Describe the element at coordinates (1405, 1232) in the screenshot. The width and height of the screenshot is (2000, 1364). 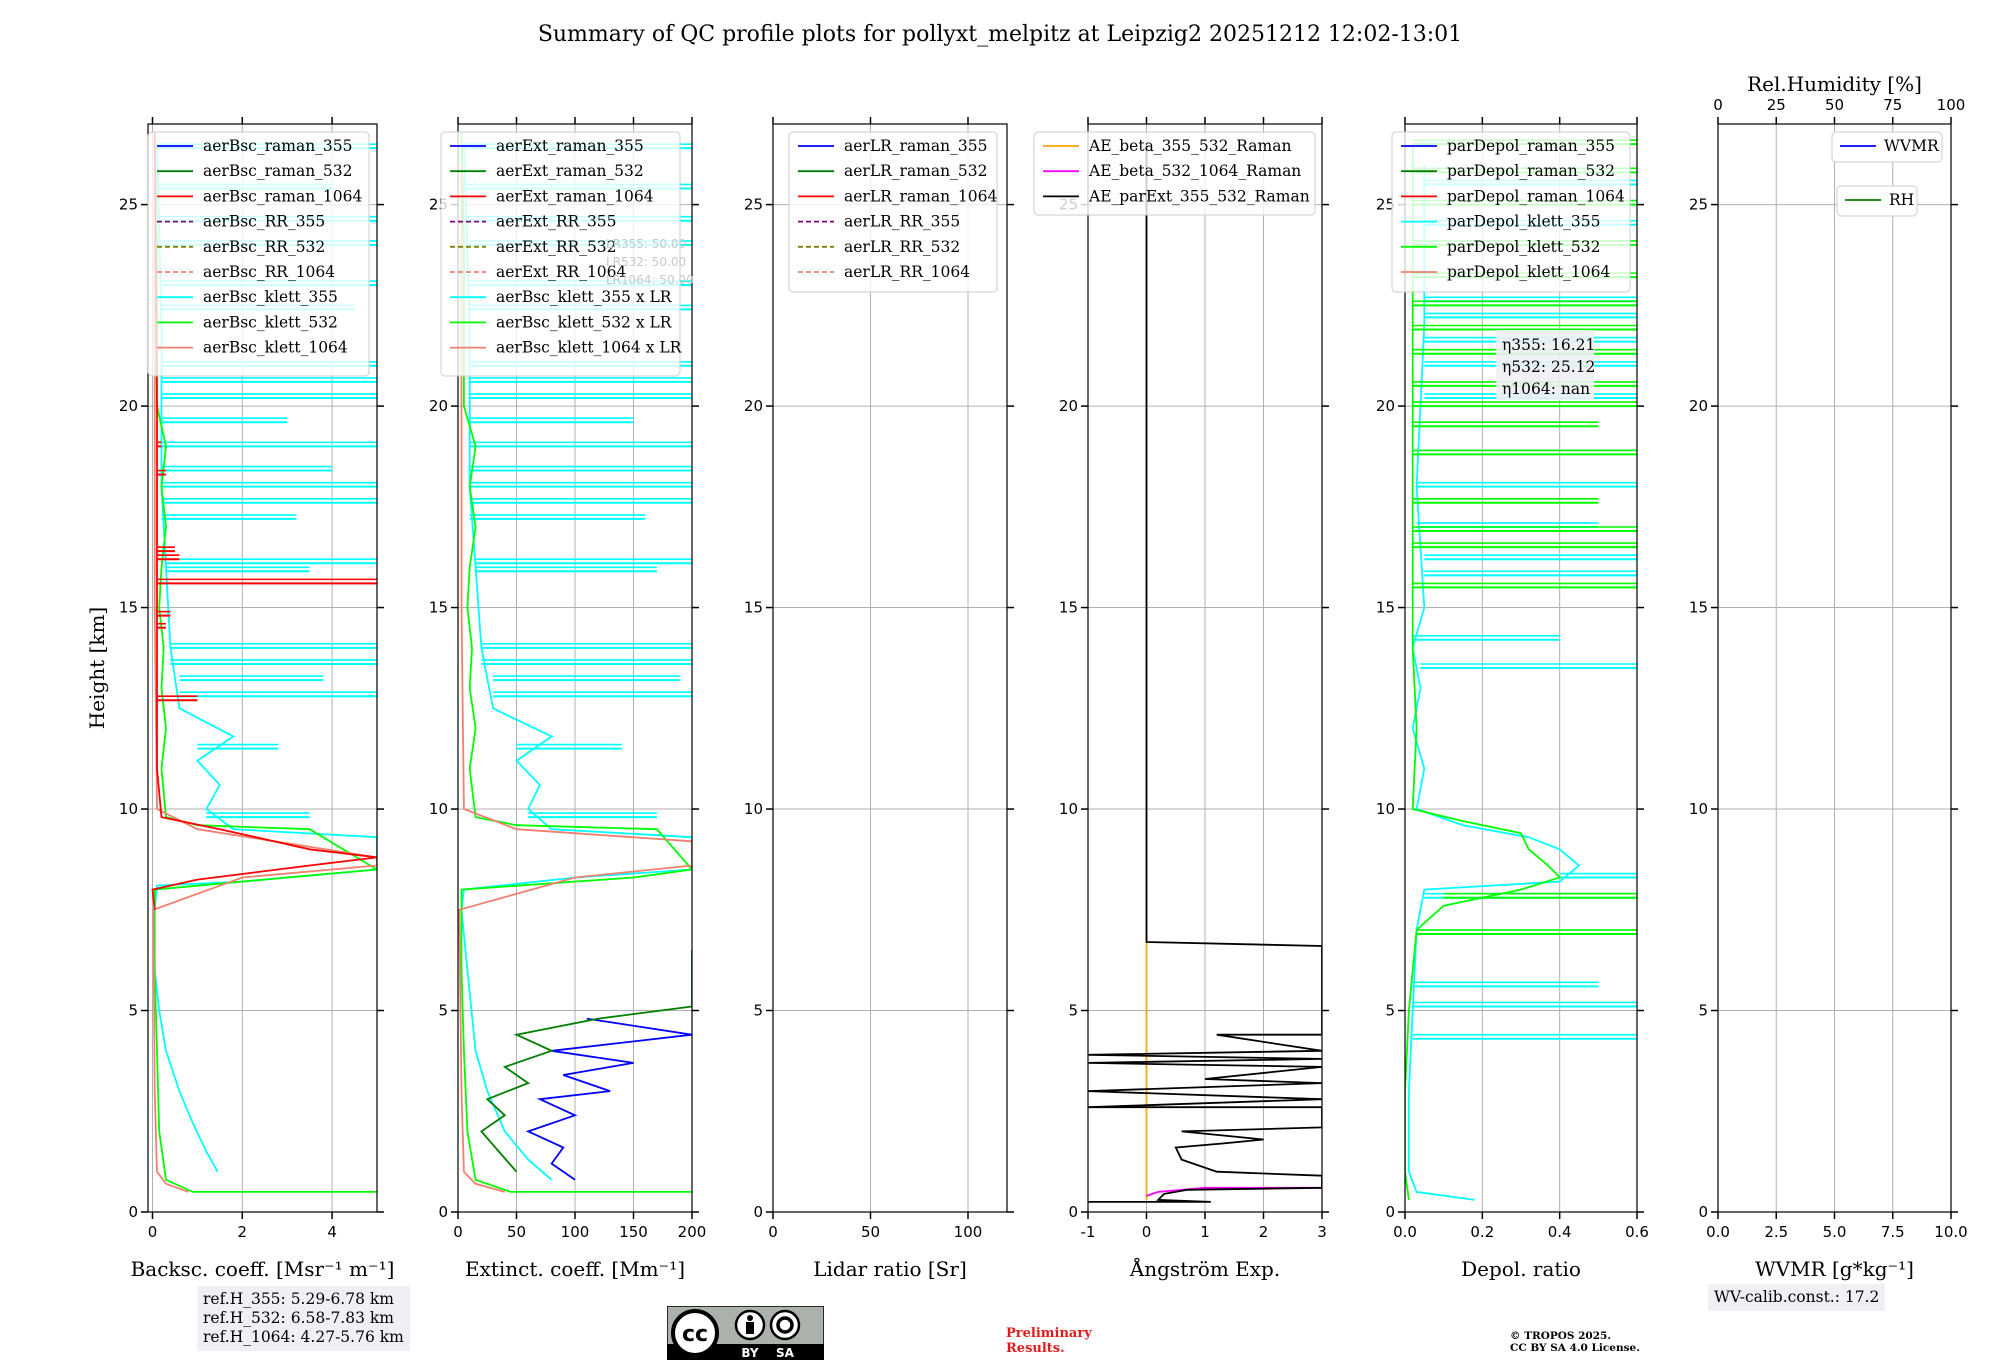
I see `x-tick-label: 0.0` at that location.